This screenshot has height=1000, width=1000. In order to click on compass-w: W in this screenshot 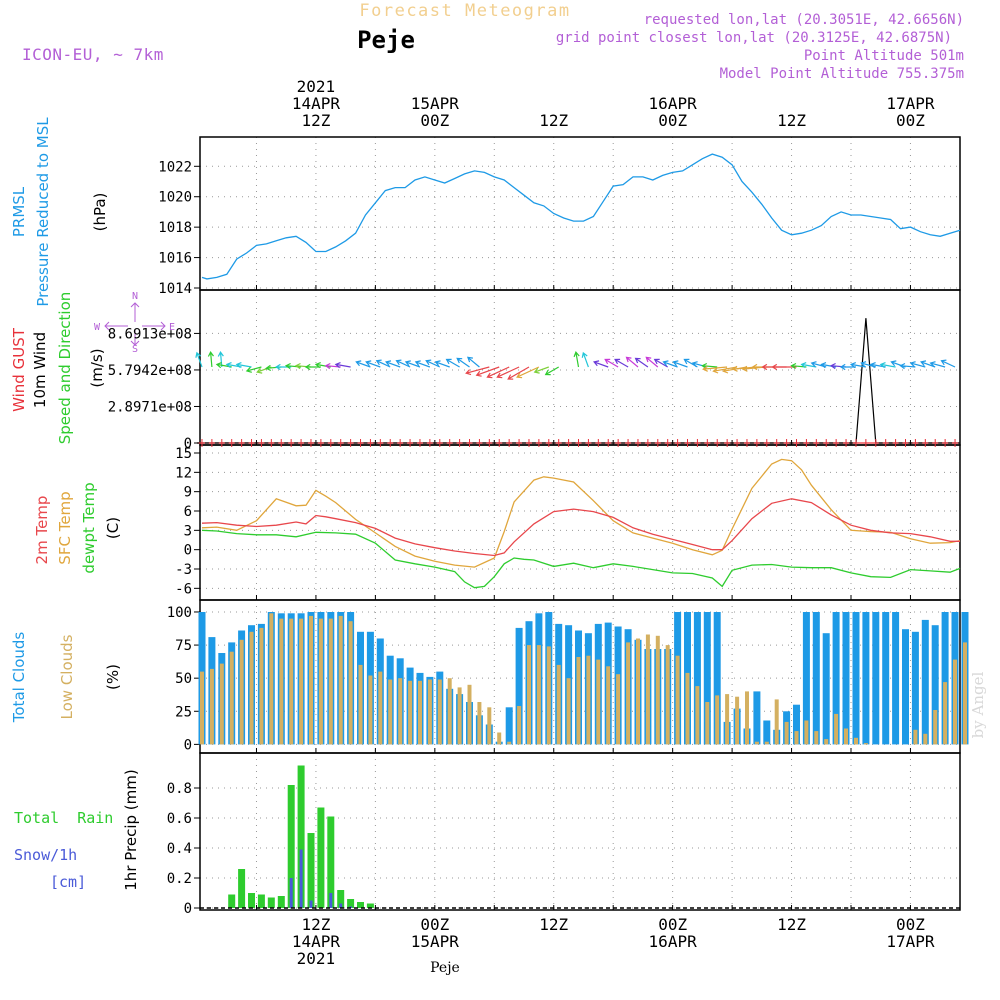, I will do `click(97, 327)`.